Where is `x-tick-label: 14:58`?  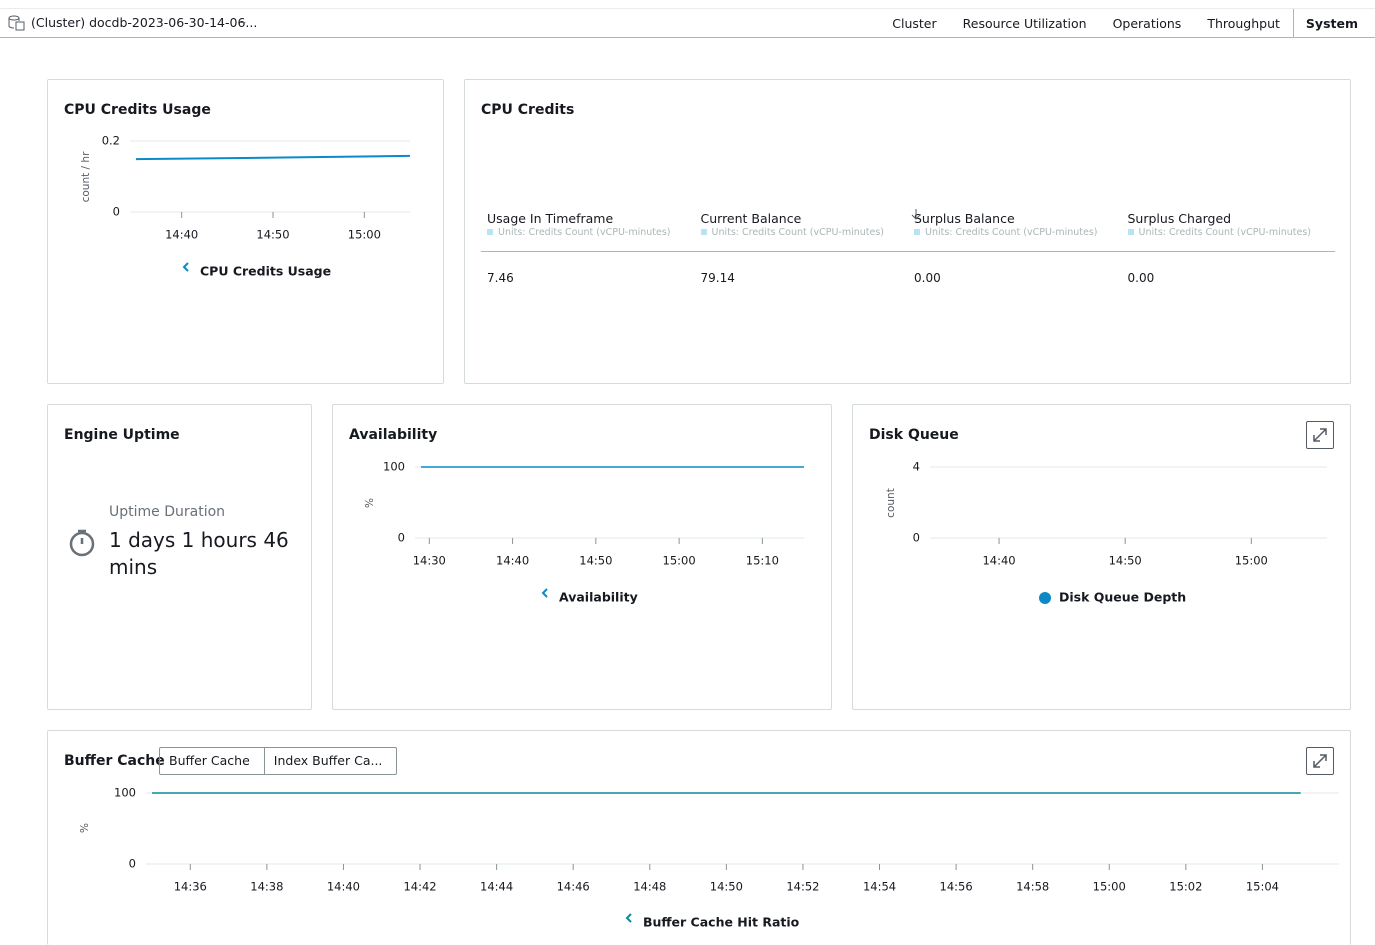
x-tick-label: 14:58 is located at coordinates (1032, 887).